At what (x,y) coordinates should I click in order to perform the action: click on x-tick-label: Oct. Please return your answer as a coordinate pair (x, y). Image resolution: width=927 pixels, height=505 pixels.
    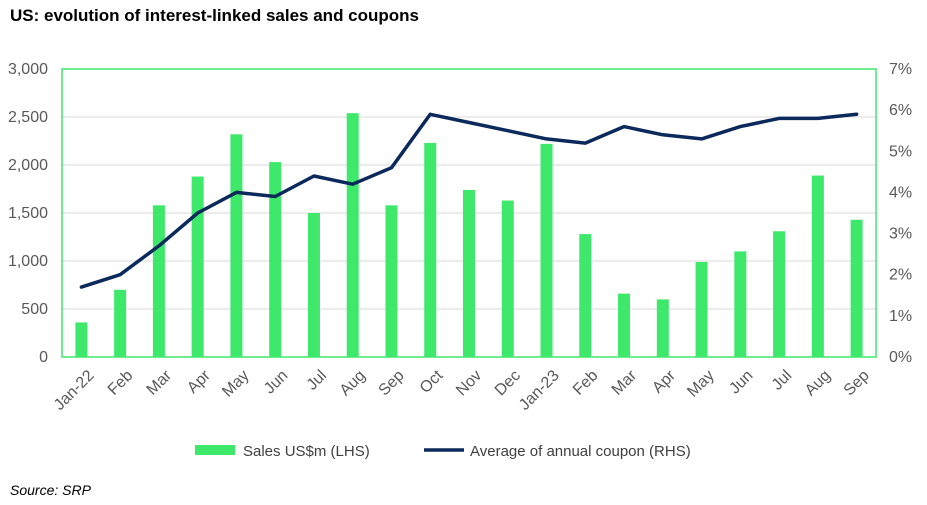
    Looking at the image, I should click on (432, 382).